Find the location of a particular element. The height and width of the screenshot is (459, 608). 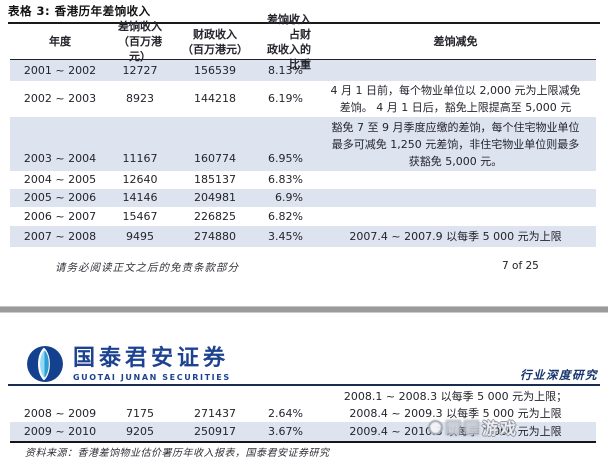

fiscal-cell: 144218 is located at coordinates (215, 98).